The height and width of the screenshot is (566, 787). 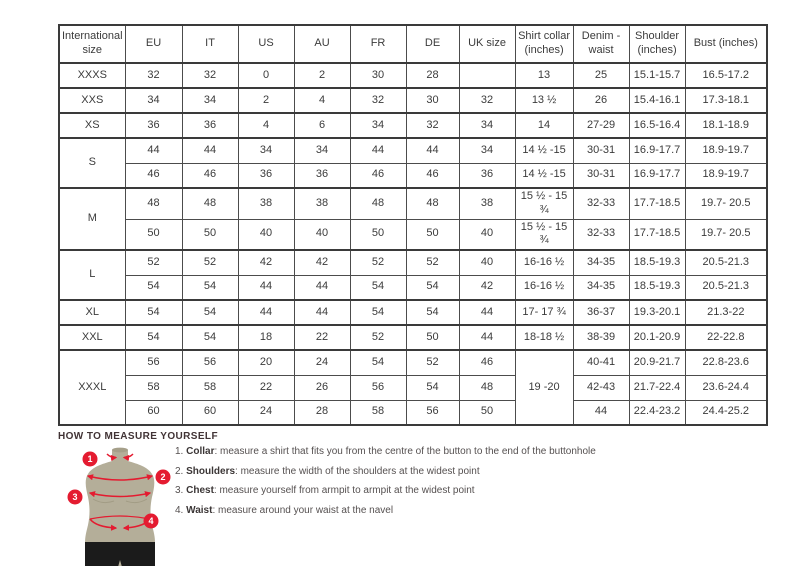 I want to click on column-header: EU, so click(x=153, y=44).